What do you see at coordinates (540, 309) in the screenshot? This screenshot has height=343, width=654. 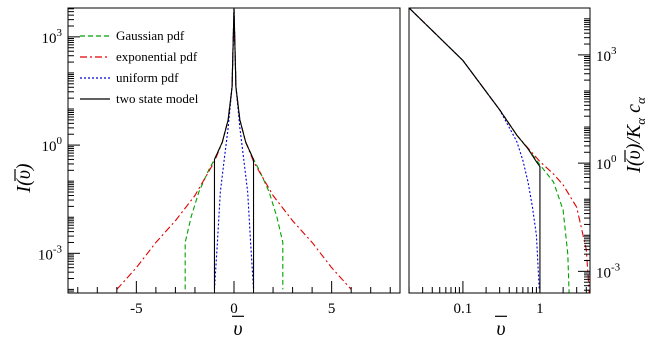 I see `x-tick-label: 1` at bounding box center [540, 309].